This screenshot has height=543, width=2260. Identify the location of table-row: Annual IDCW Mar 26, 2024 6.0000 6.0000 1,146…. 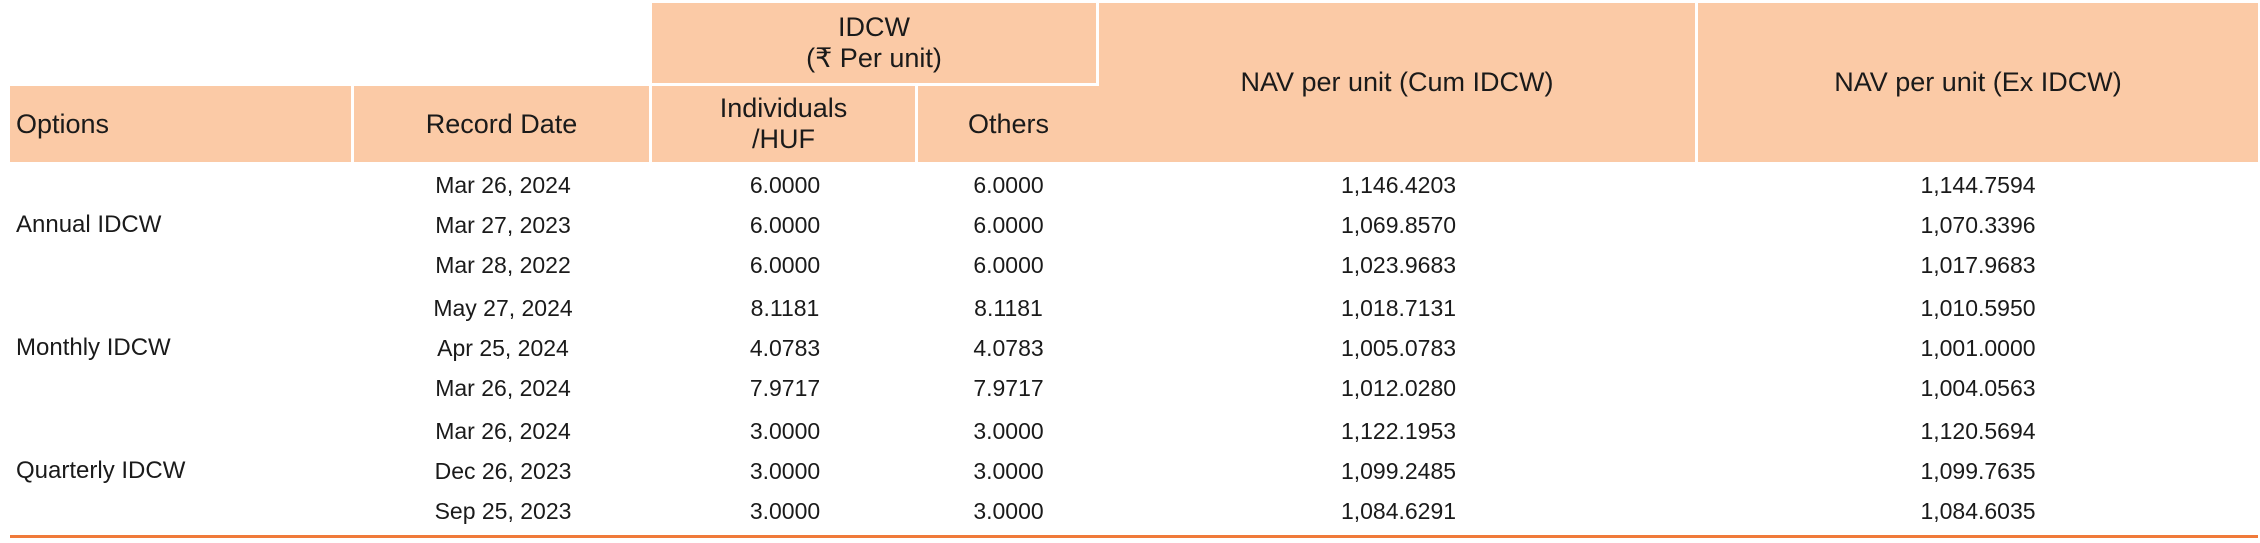
(1134, 202).